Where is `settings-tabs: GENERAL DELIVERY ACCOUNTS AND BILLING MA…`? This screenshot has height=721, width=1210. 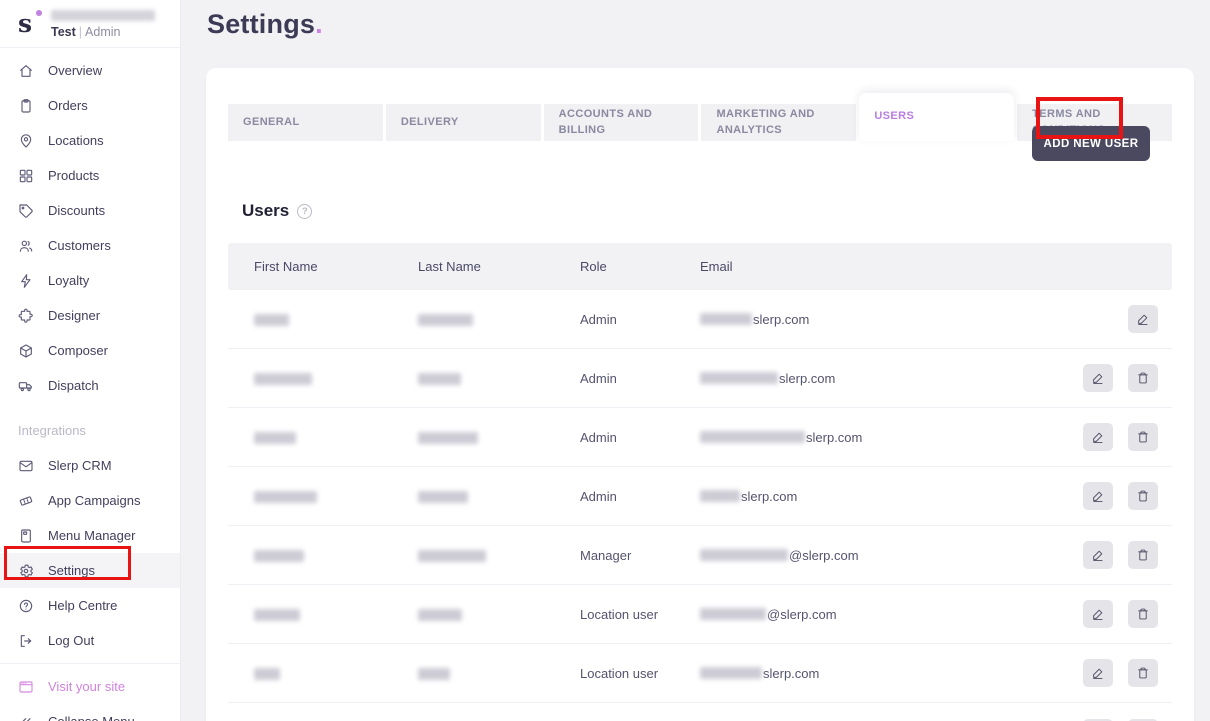
settings-tabs: GENERAL DELIVERY ACCOUNTS AND BILLING MA… is located at coordinates (700, 117).